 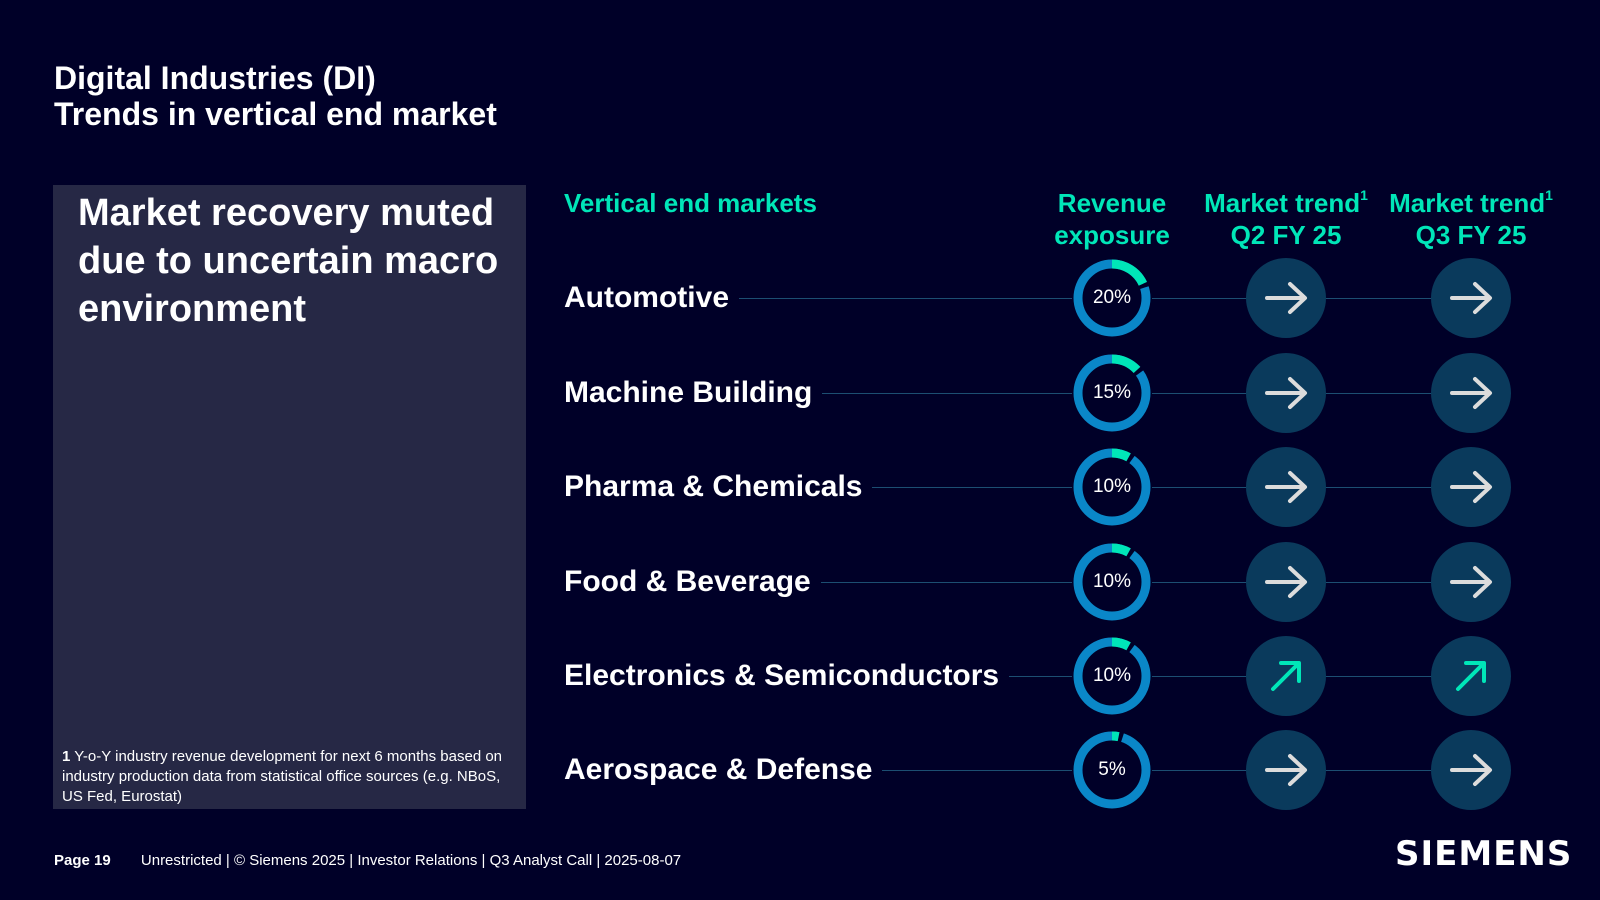 I want to click on market-name: Machine Building, so click(x=693, y=393).